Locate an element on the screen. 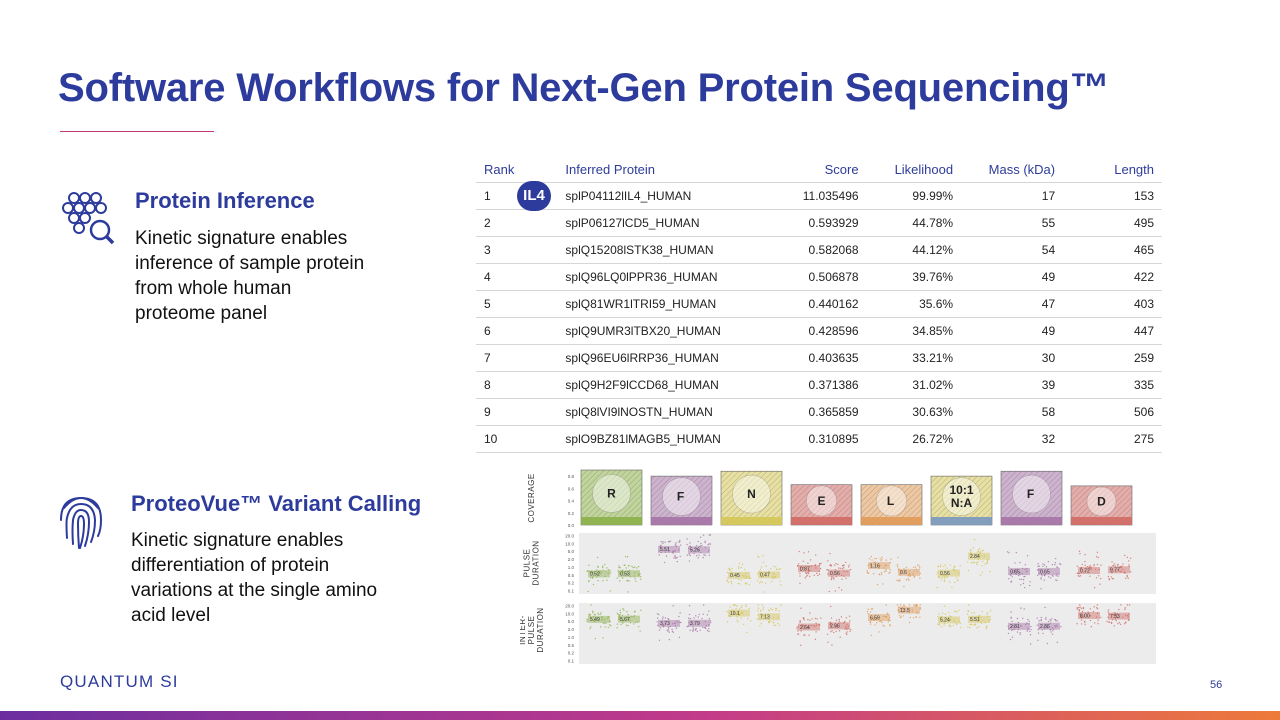  rank-cell: 5 is located at coordinates (517, 304).